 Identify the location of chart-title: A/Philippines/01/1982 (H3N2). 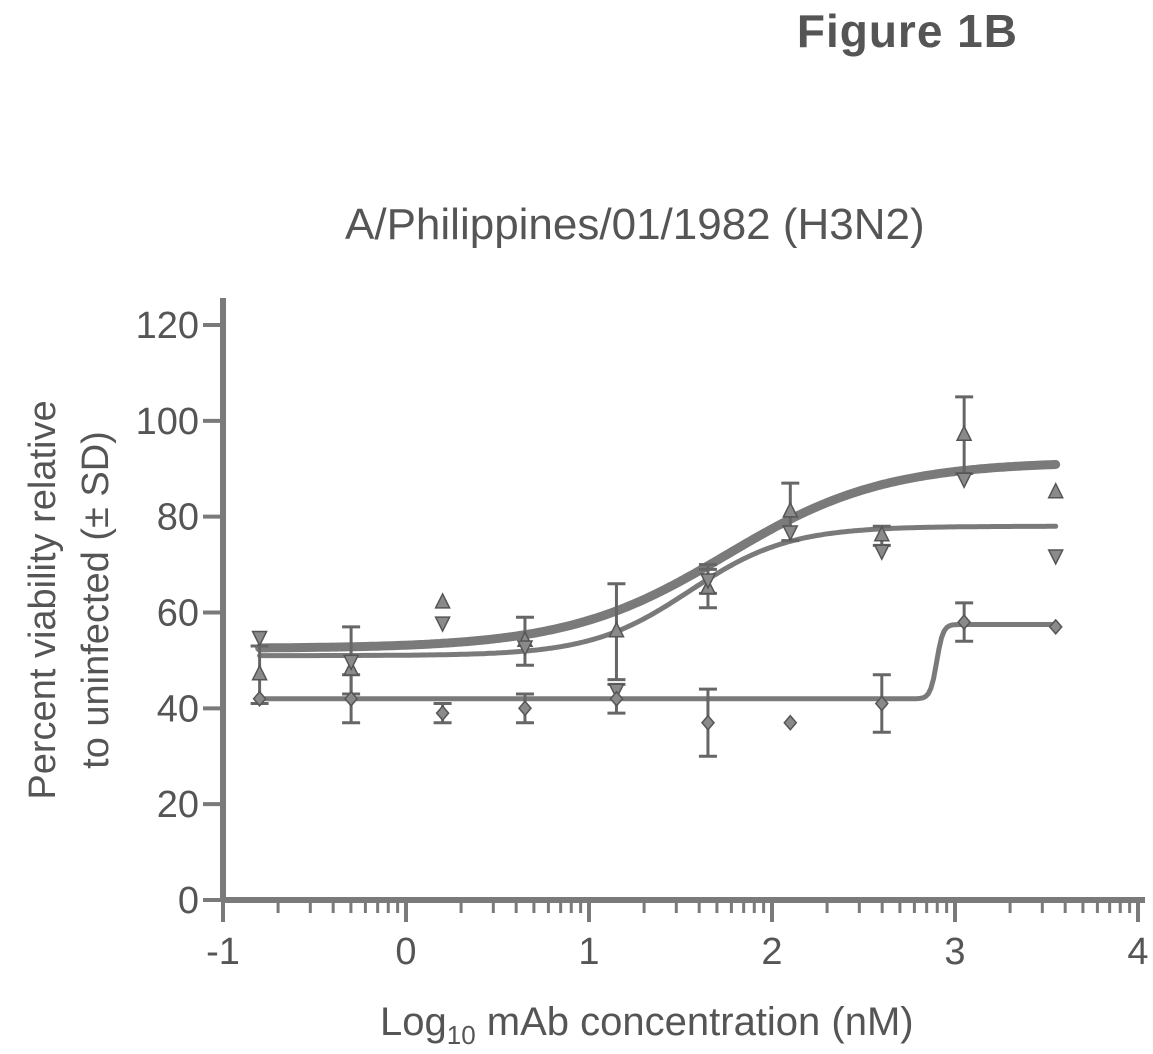
(635, 224).